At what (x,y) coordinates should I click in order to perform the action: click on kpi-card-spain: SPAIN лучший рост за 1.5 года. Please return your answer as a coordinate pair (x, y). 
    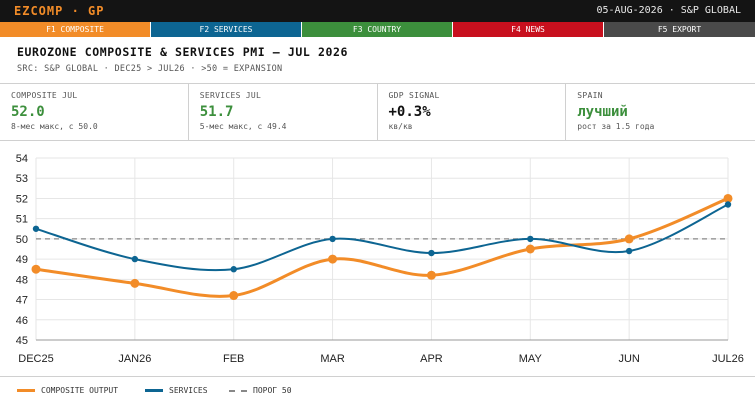
    Looking at the image, I should click on (660, 112).